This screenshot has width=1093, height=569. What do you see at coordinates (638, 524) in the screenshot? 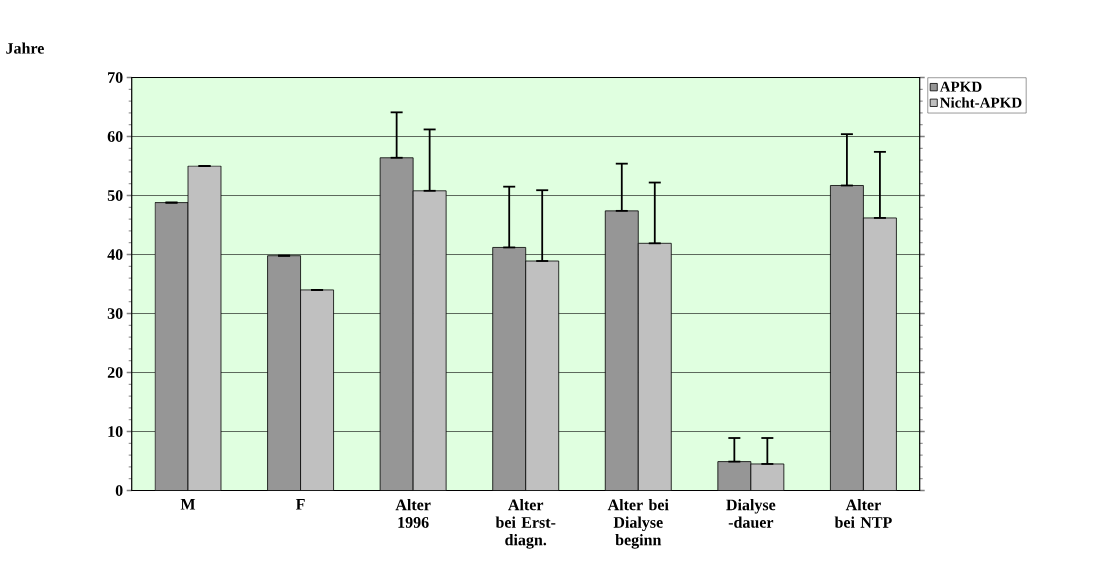
I see `x-tick-label: Alter bei Dialyse beginn` at bounding box center [638, 524].